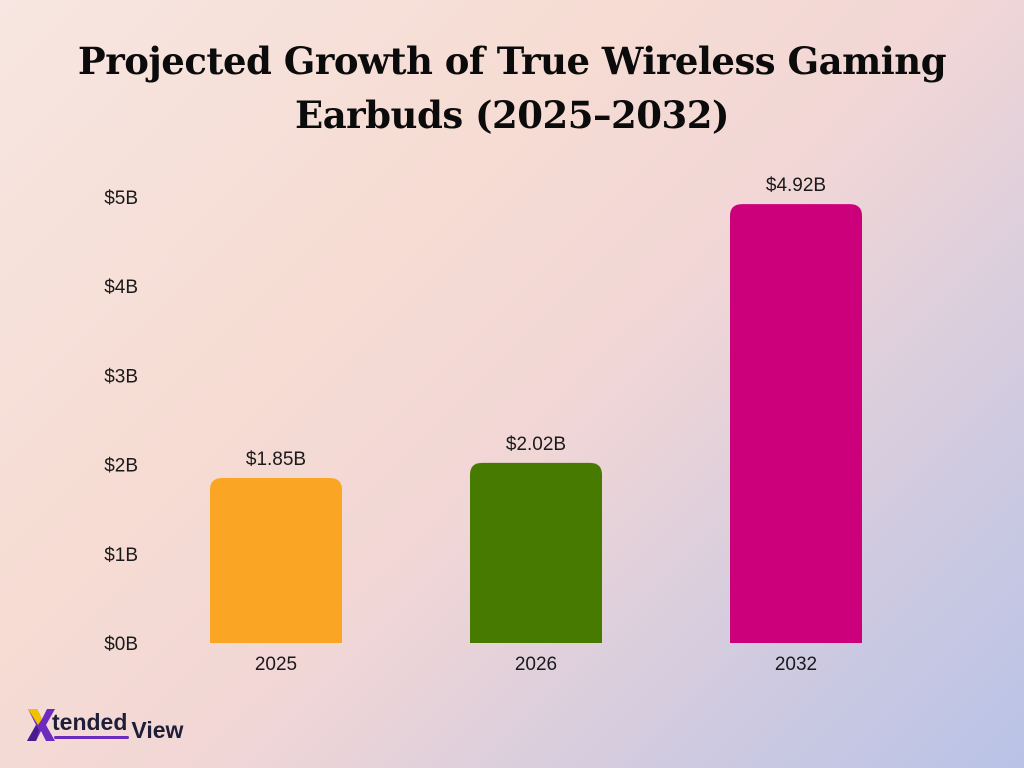 This screenshot has width=1024, height=768. What do you see at coordinates (276, 664) in the screenshot?
I see `x-tick-label-2025: 2025` at bounding box center [276, 664].